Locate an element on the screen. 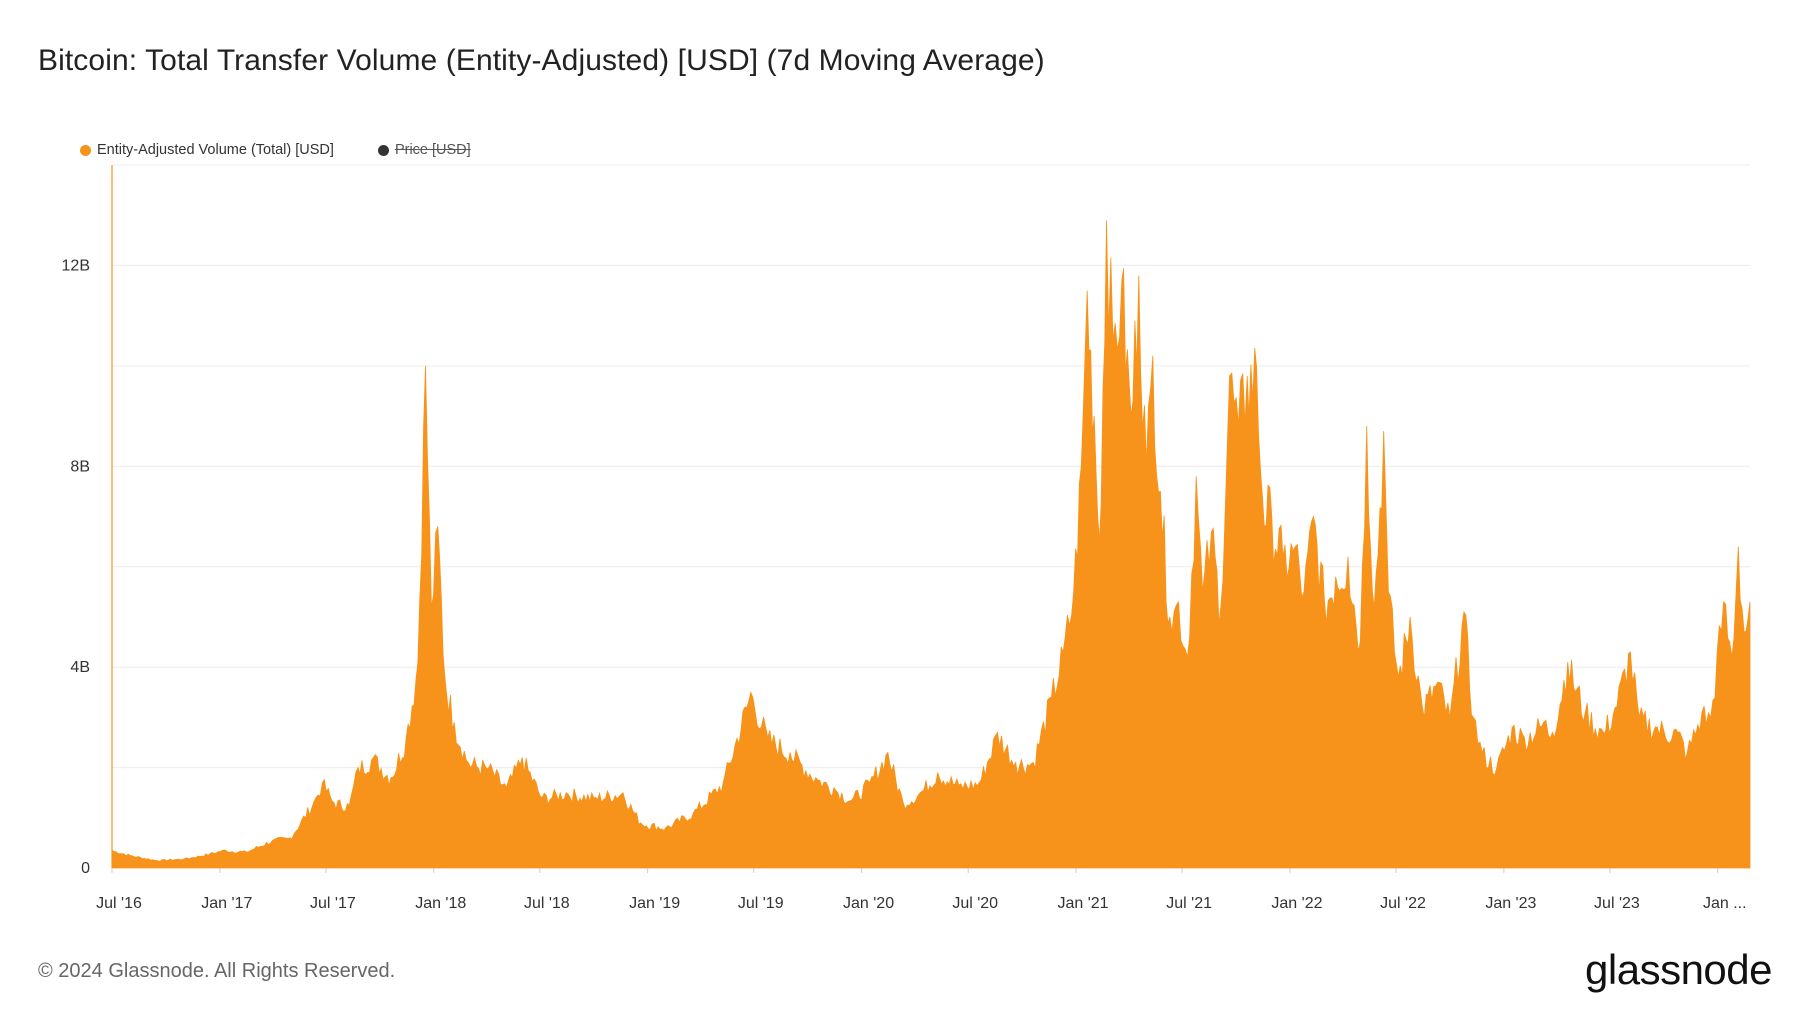  legend-item-volume: Entity-Adjusted Volume (Total) [USD] is located at coordinates (207, 150).